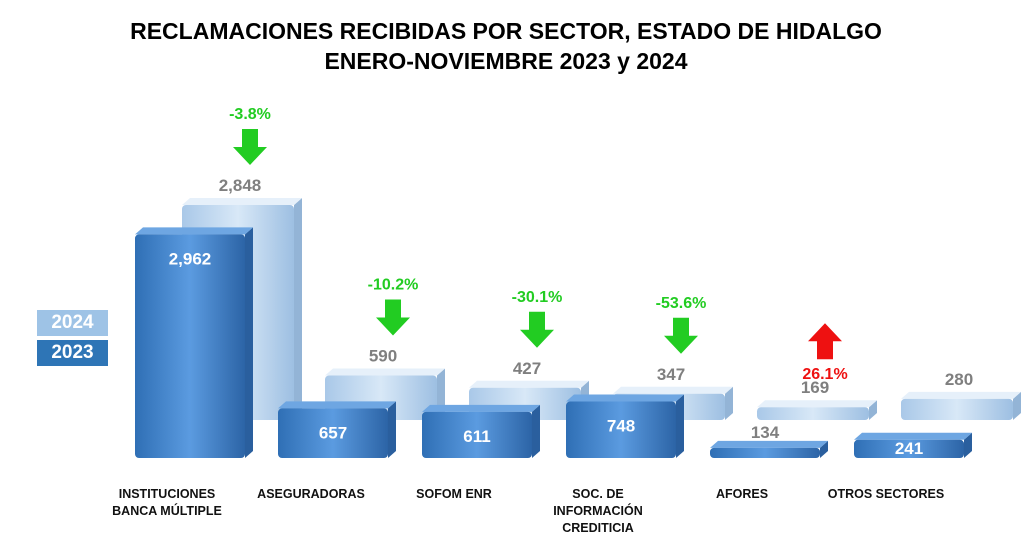 The image size is (1032, 543). Describe the element at coordinates (537, 318) in the screenshot. I see `change-arrow-down: -30.1%` at that location.